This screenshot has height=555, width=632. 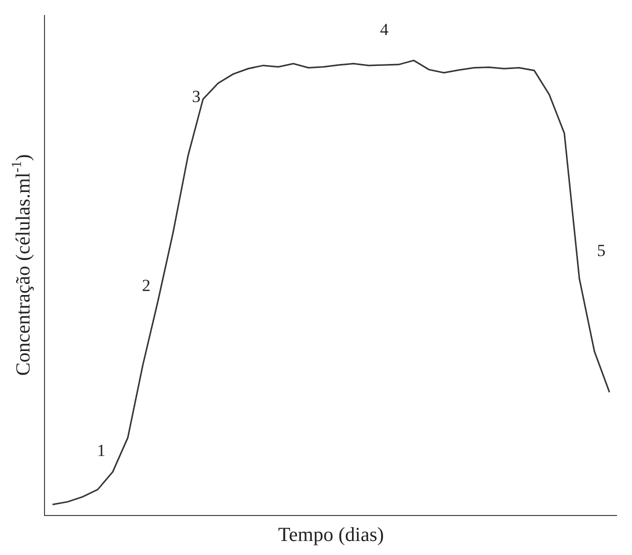 What do you see at coordinates (101, 450) in the screenshot?
I see `annotation: 1` at bounding box center [101, 450].